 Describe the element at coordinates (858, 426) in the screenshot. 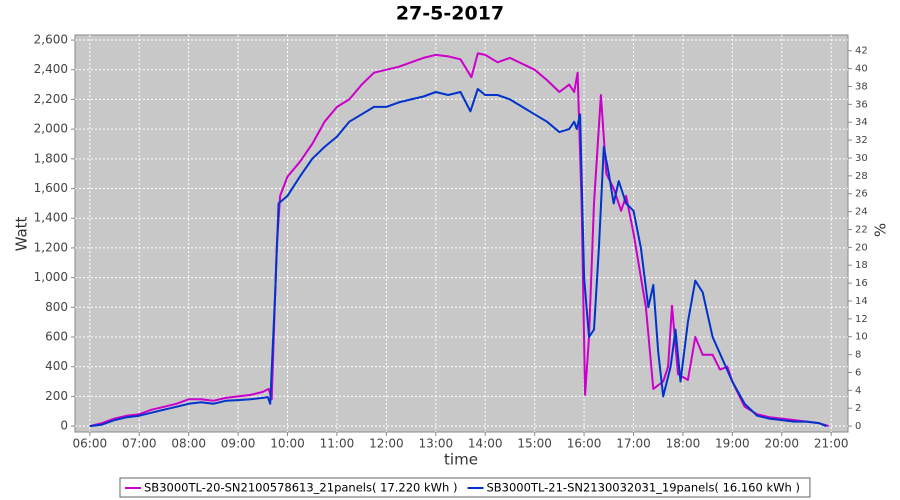

I see `y2-tick-label: 0` at that location.